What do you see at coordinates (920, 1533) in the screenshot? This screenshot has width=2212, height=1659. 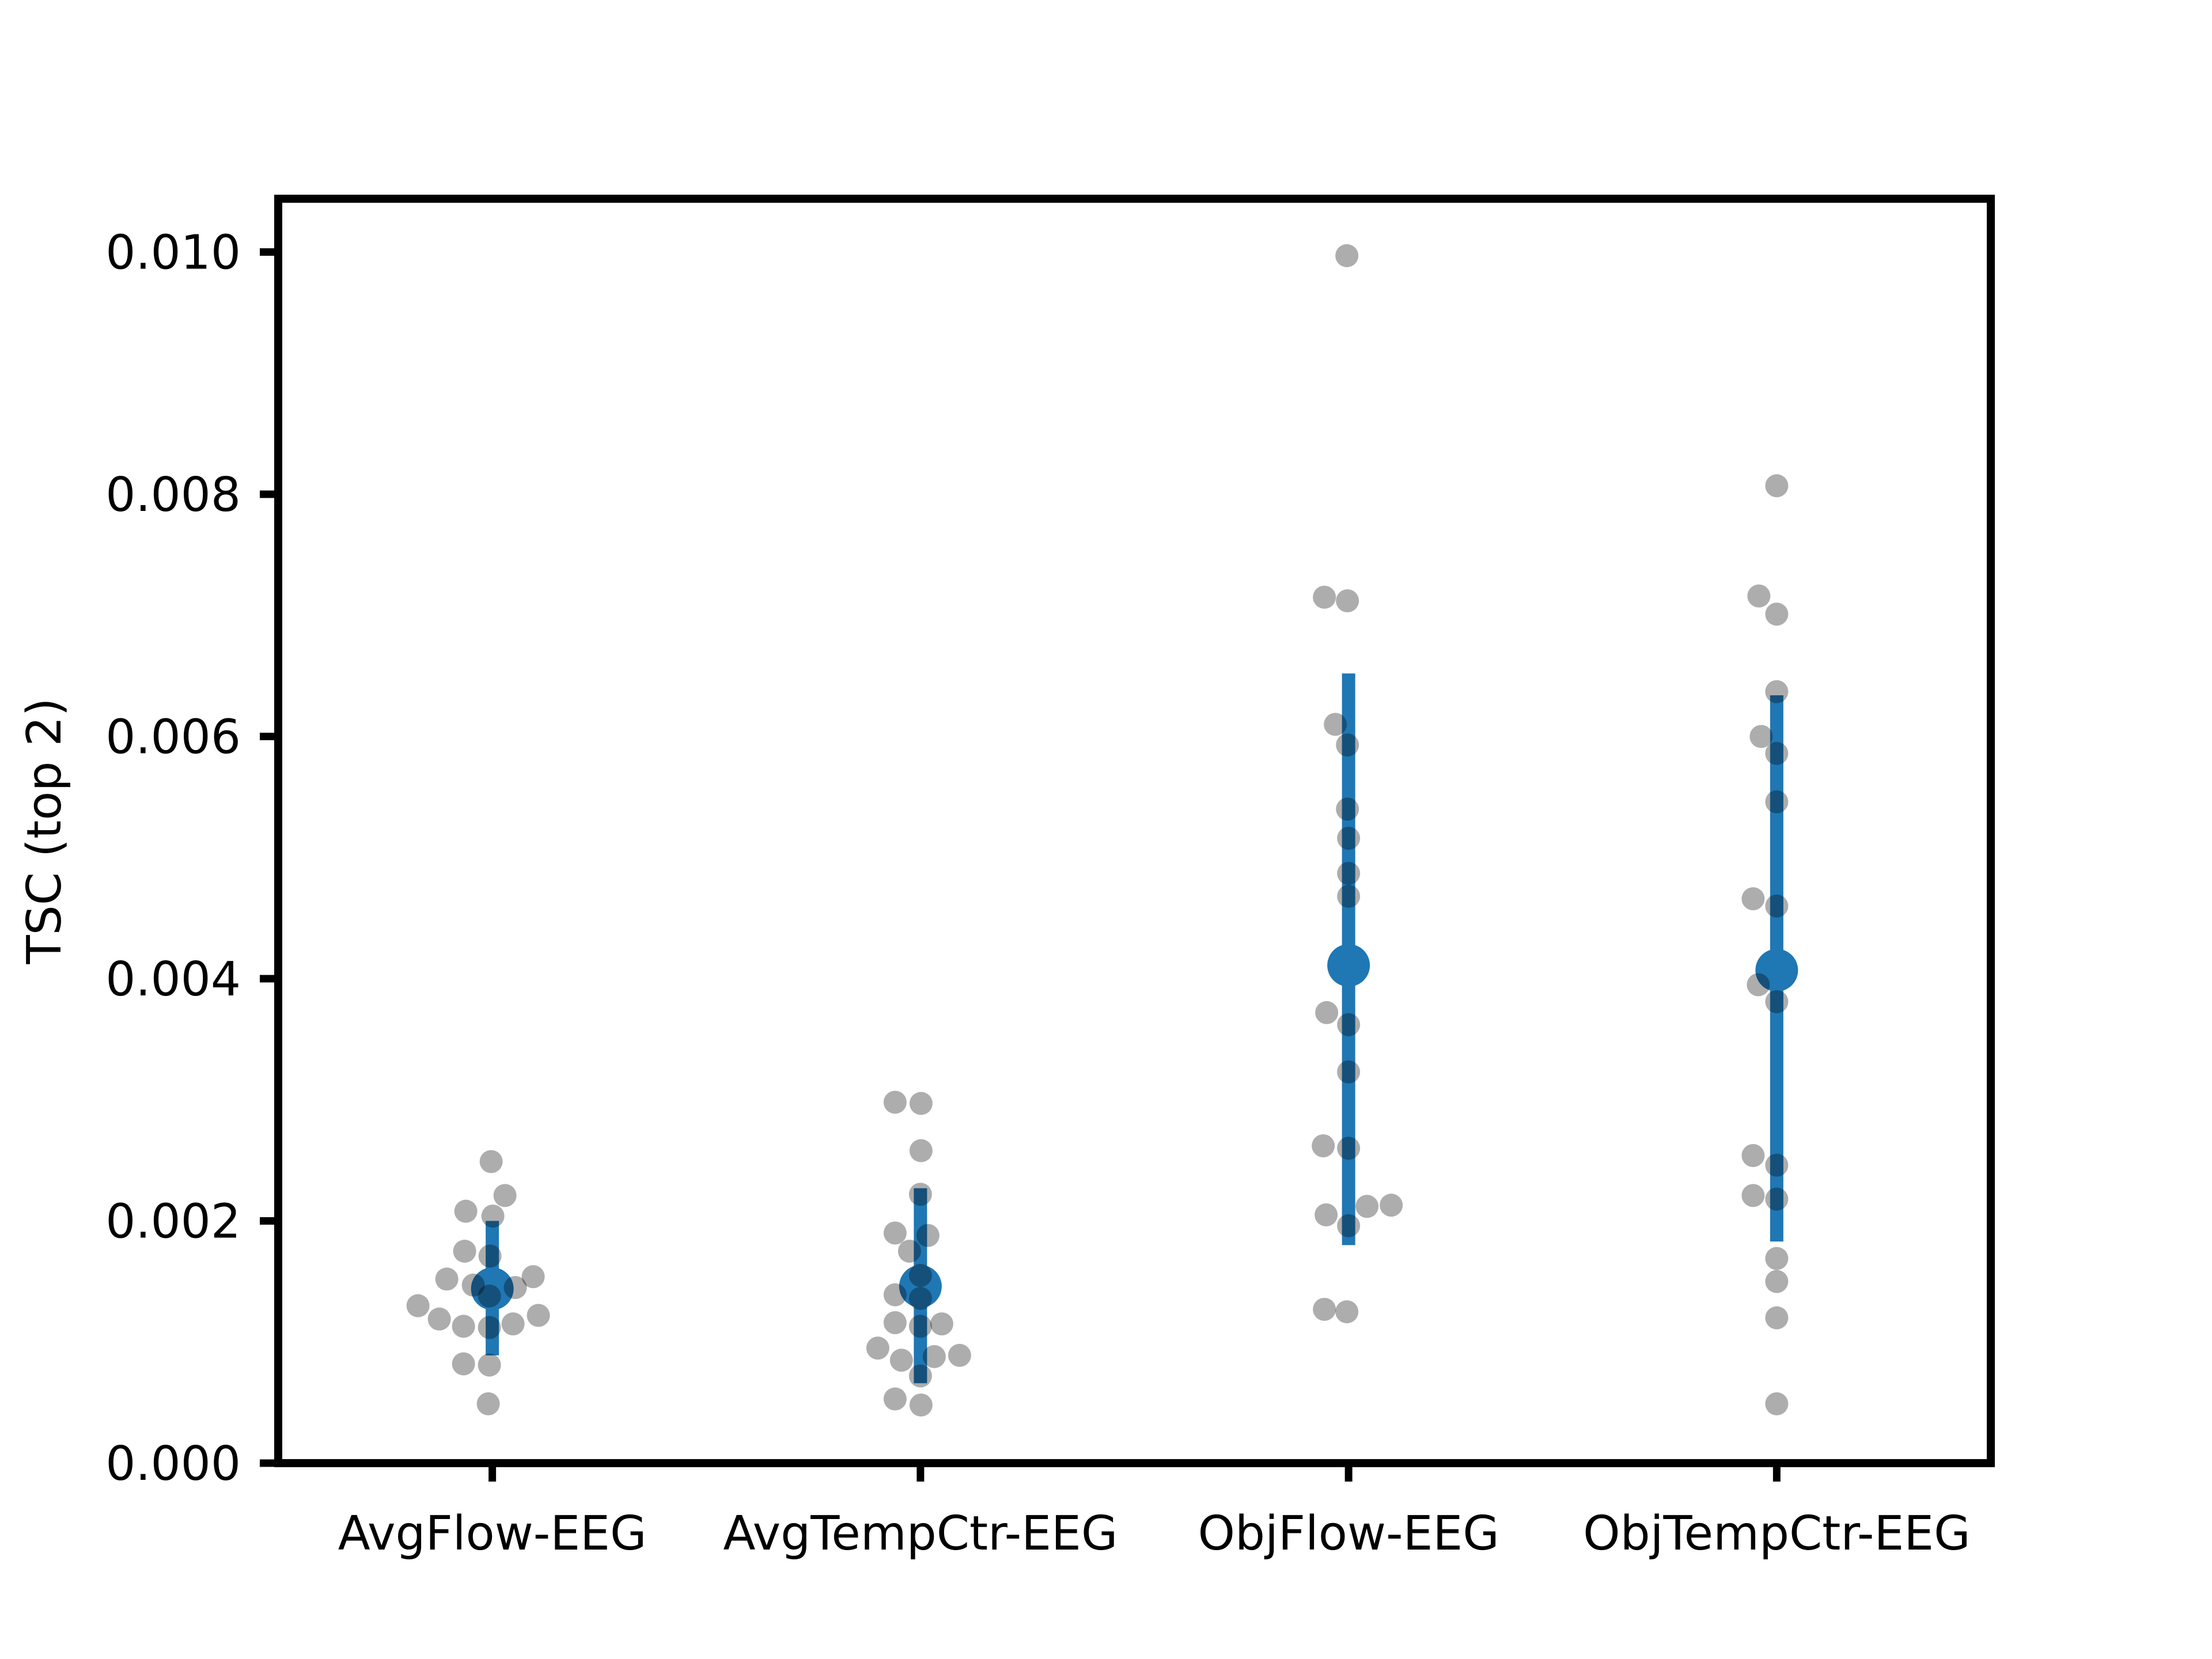 I see `x-tick-label: AvgTempCtr-EEG` at bounding box center [920, 1533].